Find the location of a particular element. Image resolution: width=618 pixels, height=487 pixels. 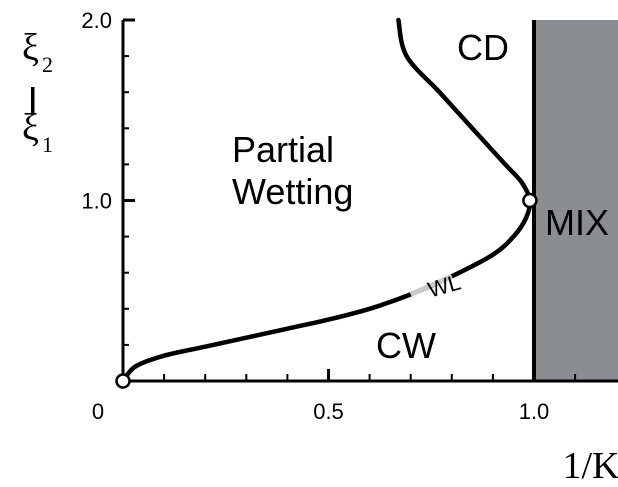

x-tick-label: 1.0 is located at coordinates (534, 411).